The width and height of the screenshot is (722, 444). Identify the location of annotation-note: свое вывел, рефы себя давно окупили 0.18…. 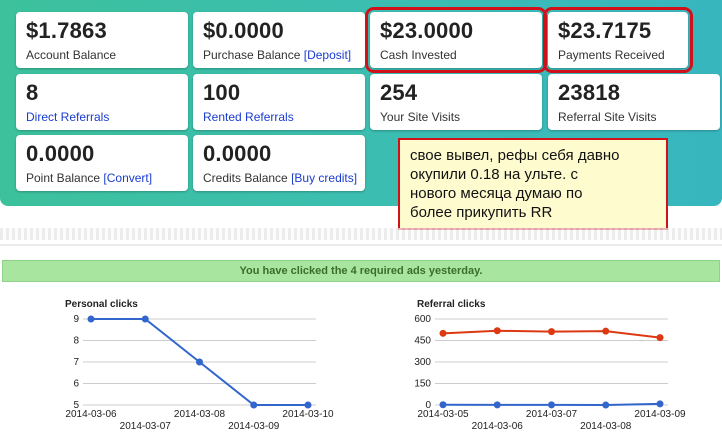
(533, 184).